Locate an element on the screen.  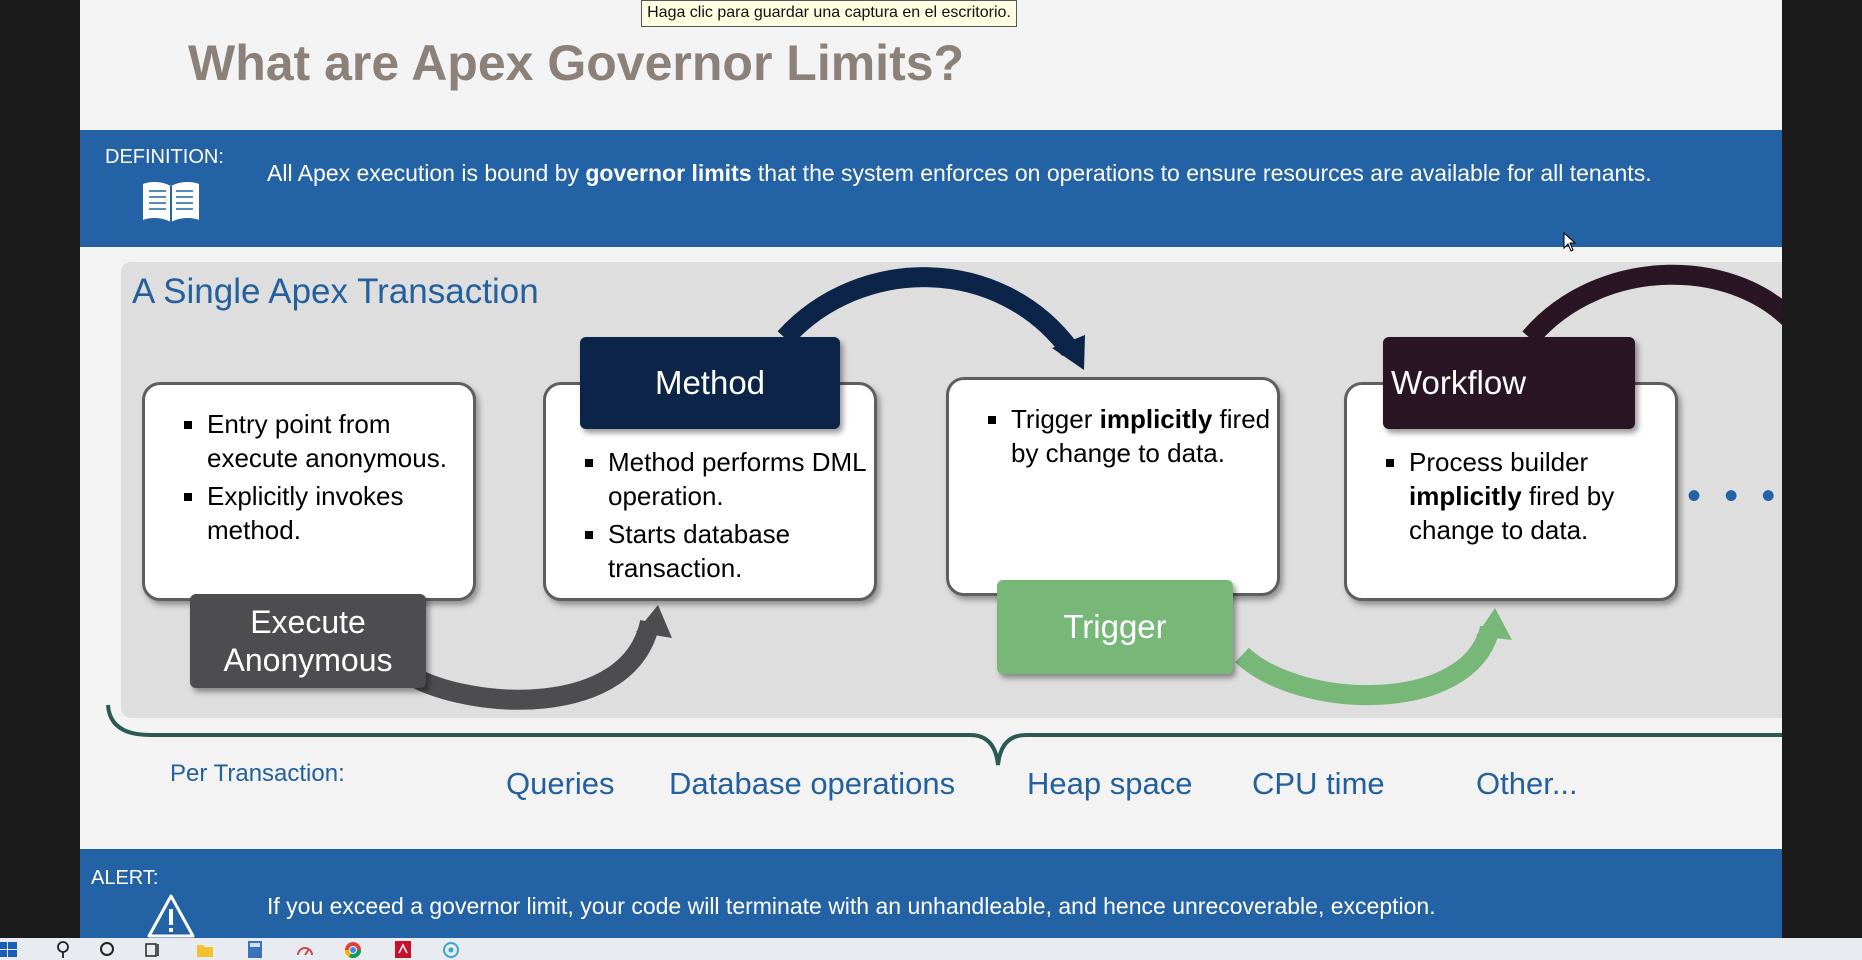
more-steps-ellipsis: • • • is located at coordinates (1734, 496).